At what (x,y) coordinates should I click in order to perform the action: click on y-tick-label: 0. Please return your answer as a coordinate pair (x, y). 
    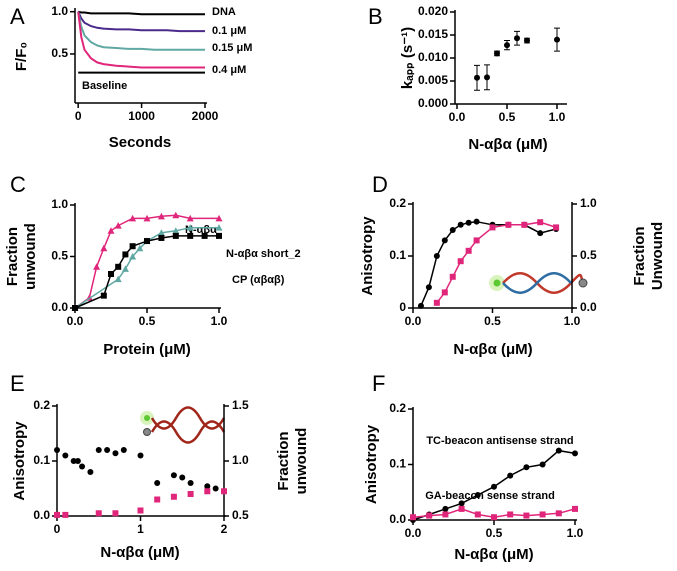
    Looking at the image, I should click on (402, 307).